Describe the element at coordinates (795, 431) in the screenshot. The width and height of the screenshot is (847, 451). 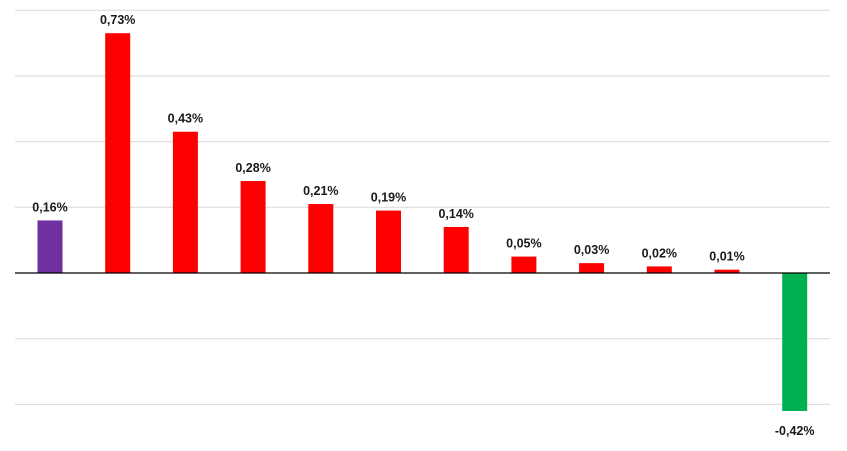
I see `data-label: -0,42%` at that location.